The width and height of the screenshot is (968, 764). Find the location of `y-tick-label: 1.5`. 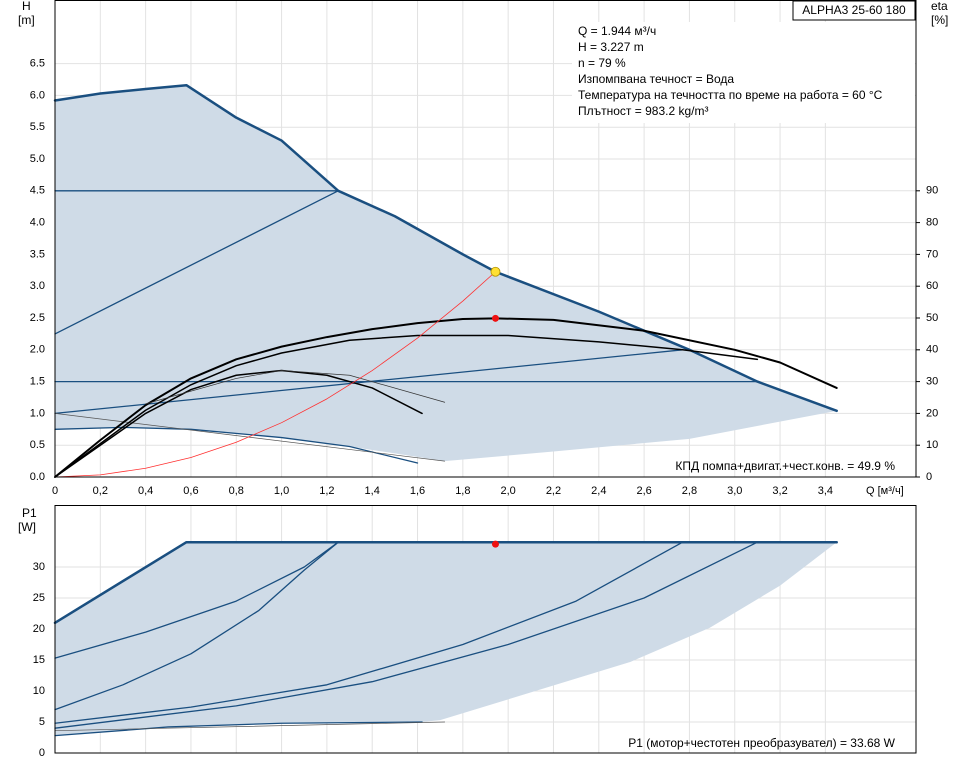

y-tick-label: 1.5 is located at coordinates (37, 382).